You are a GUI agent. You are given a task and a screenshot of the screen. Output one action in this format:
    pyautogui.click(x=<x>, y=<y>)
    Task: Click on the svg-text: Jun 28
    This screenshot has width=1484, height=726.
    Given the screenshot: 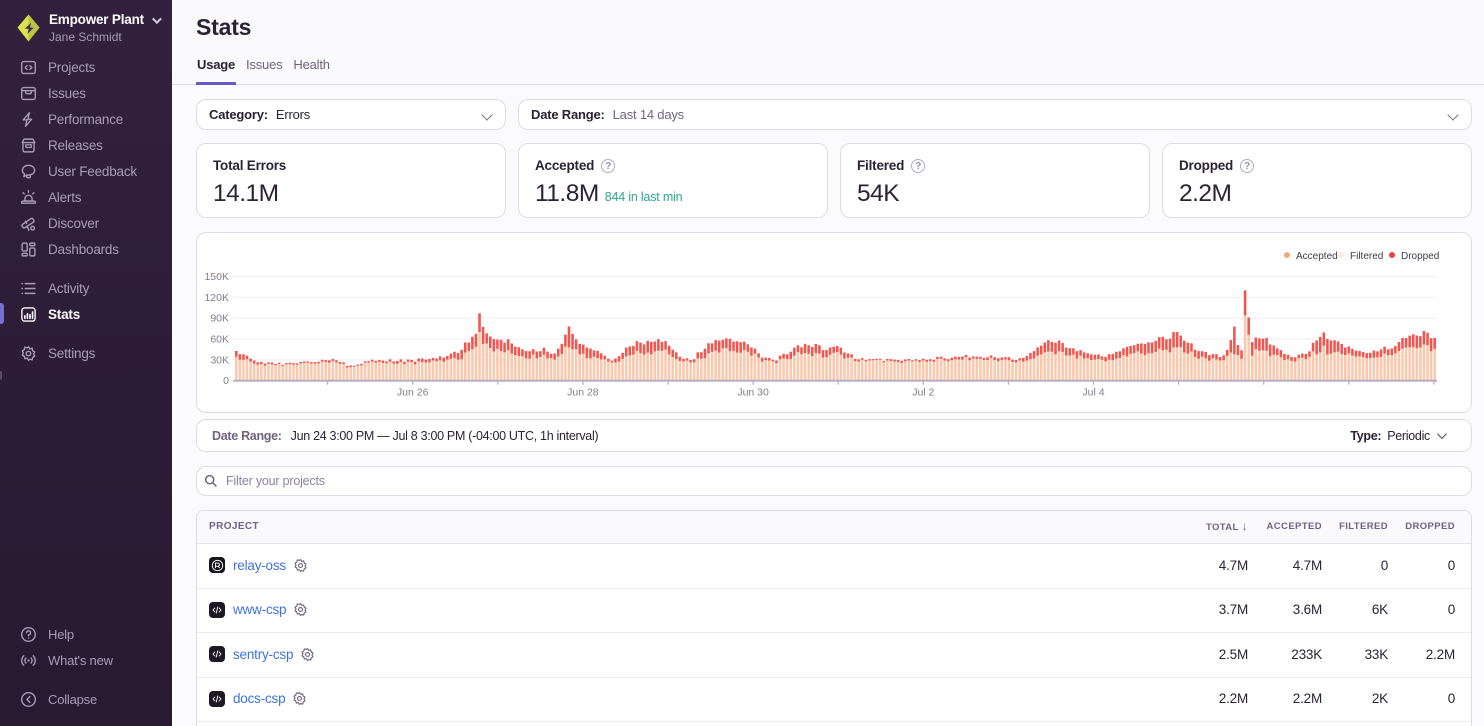 What is the action you would take?
    pyautogui.click(x=583, y=393)
    